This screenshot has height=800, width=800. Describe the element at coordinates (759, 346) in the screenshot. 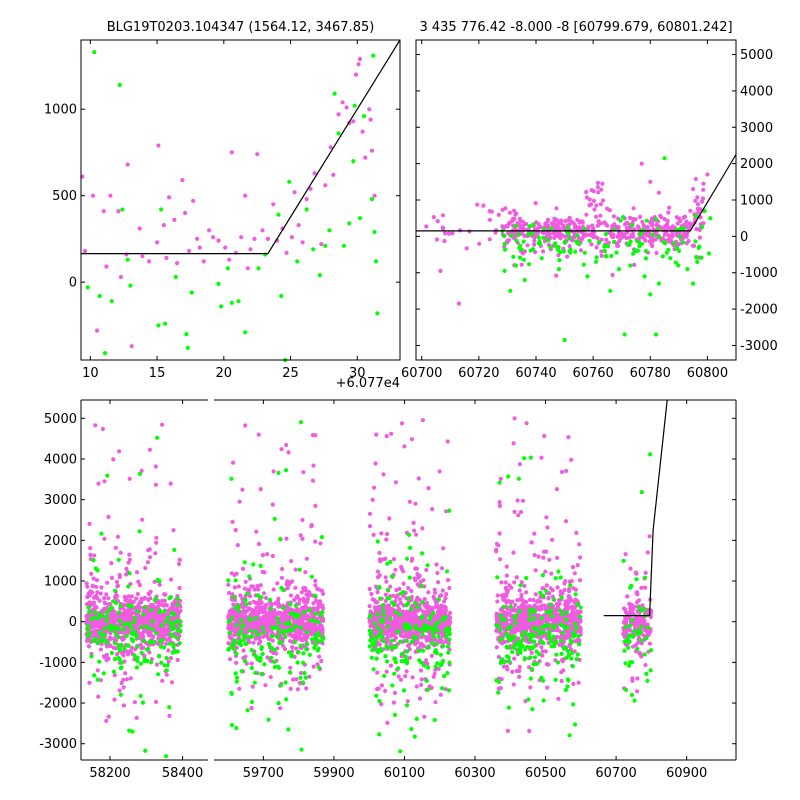

I see `panel2-ytick-label: -3000` at that location.